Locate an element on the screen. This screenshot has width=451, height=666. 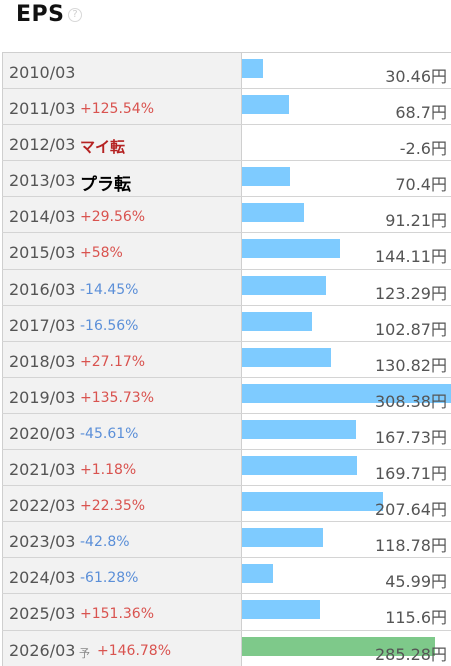
change-label: +125.54% is located at coordinates (117, 109).